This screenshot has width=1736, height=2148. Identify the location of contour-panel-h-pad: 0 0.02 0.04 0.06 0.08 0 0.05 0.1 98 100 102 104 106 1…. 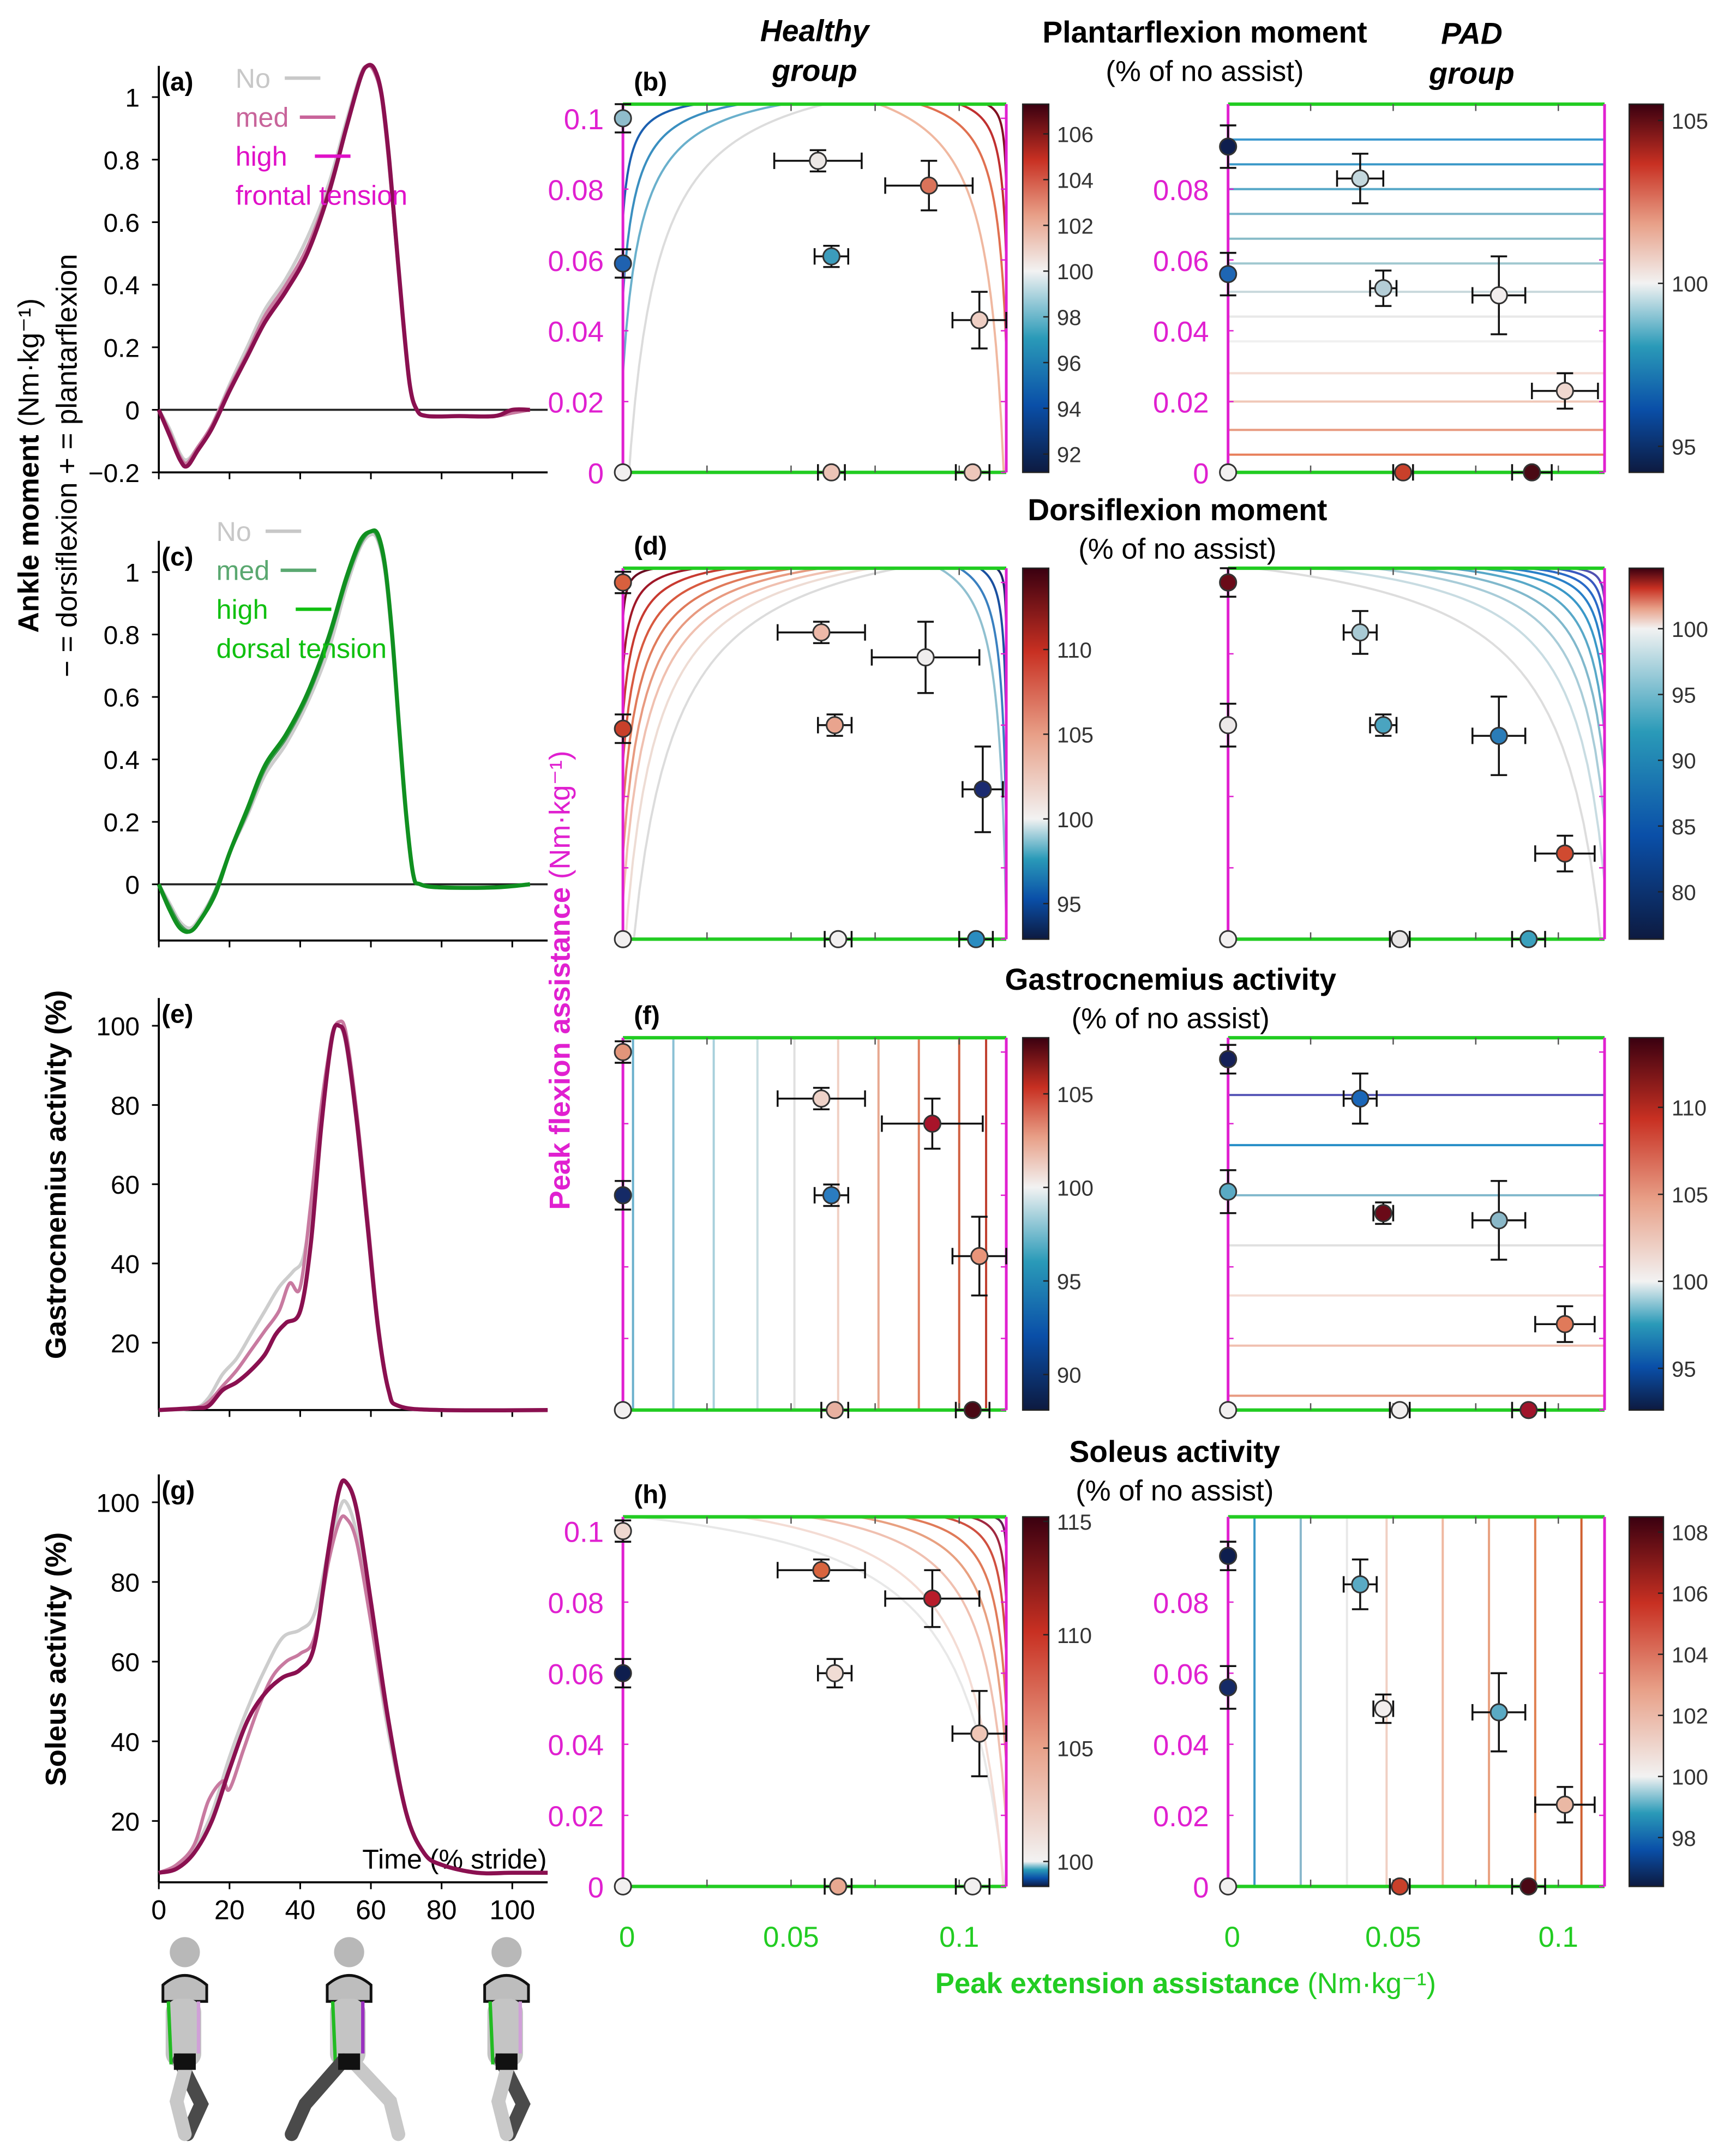
(1430, 1734).